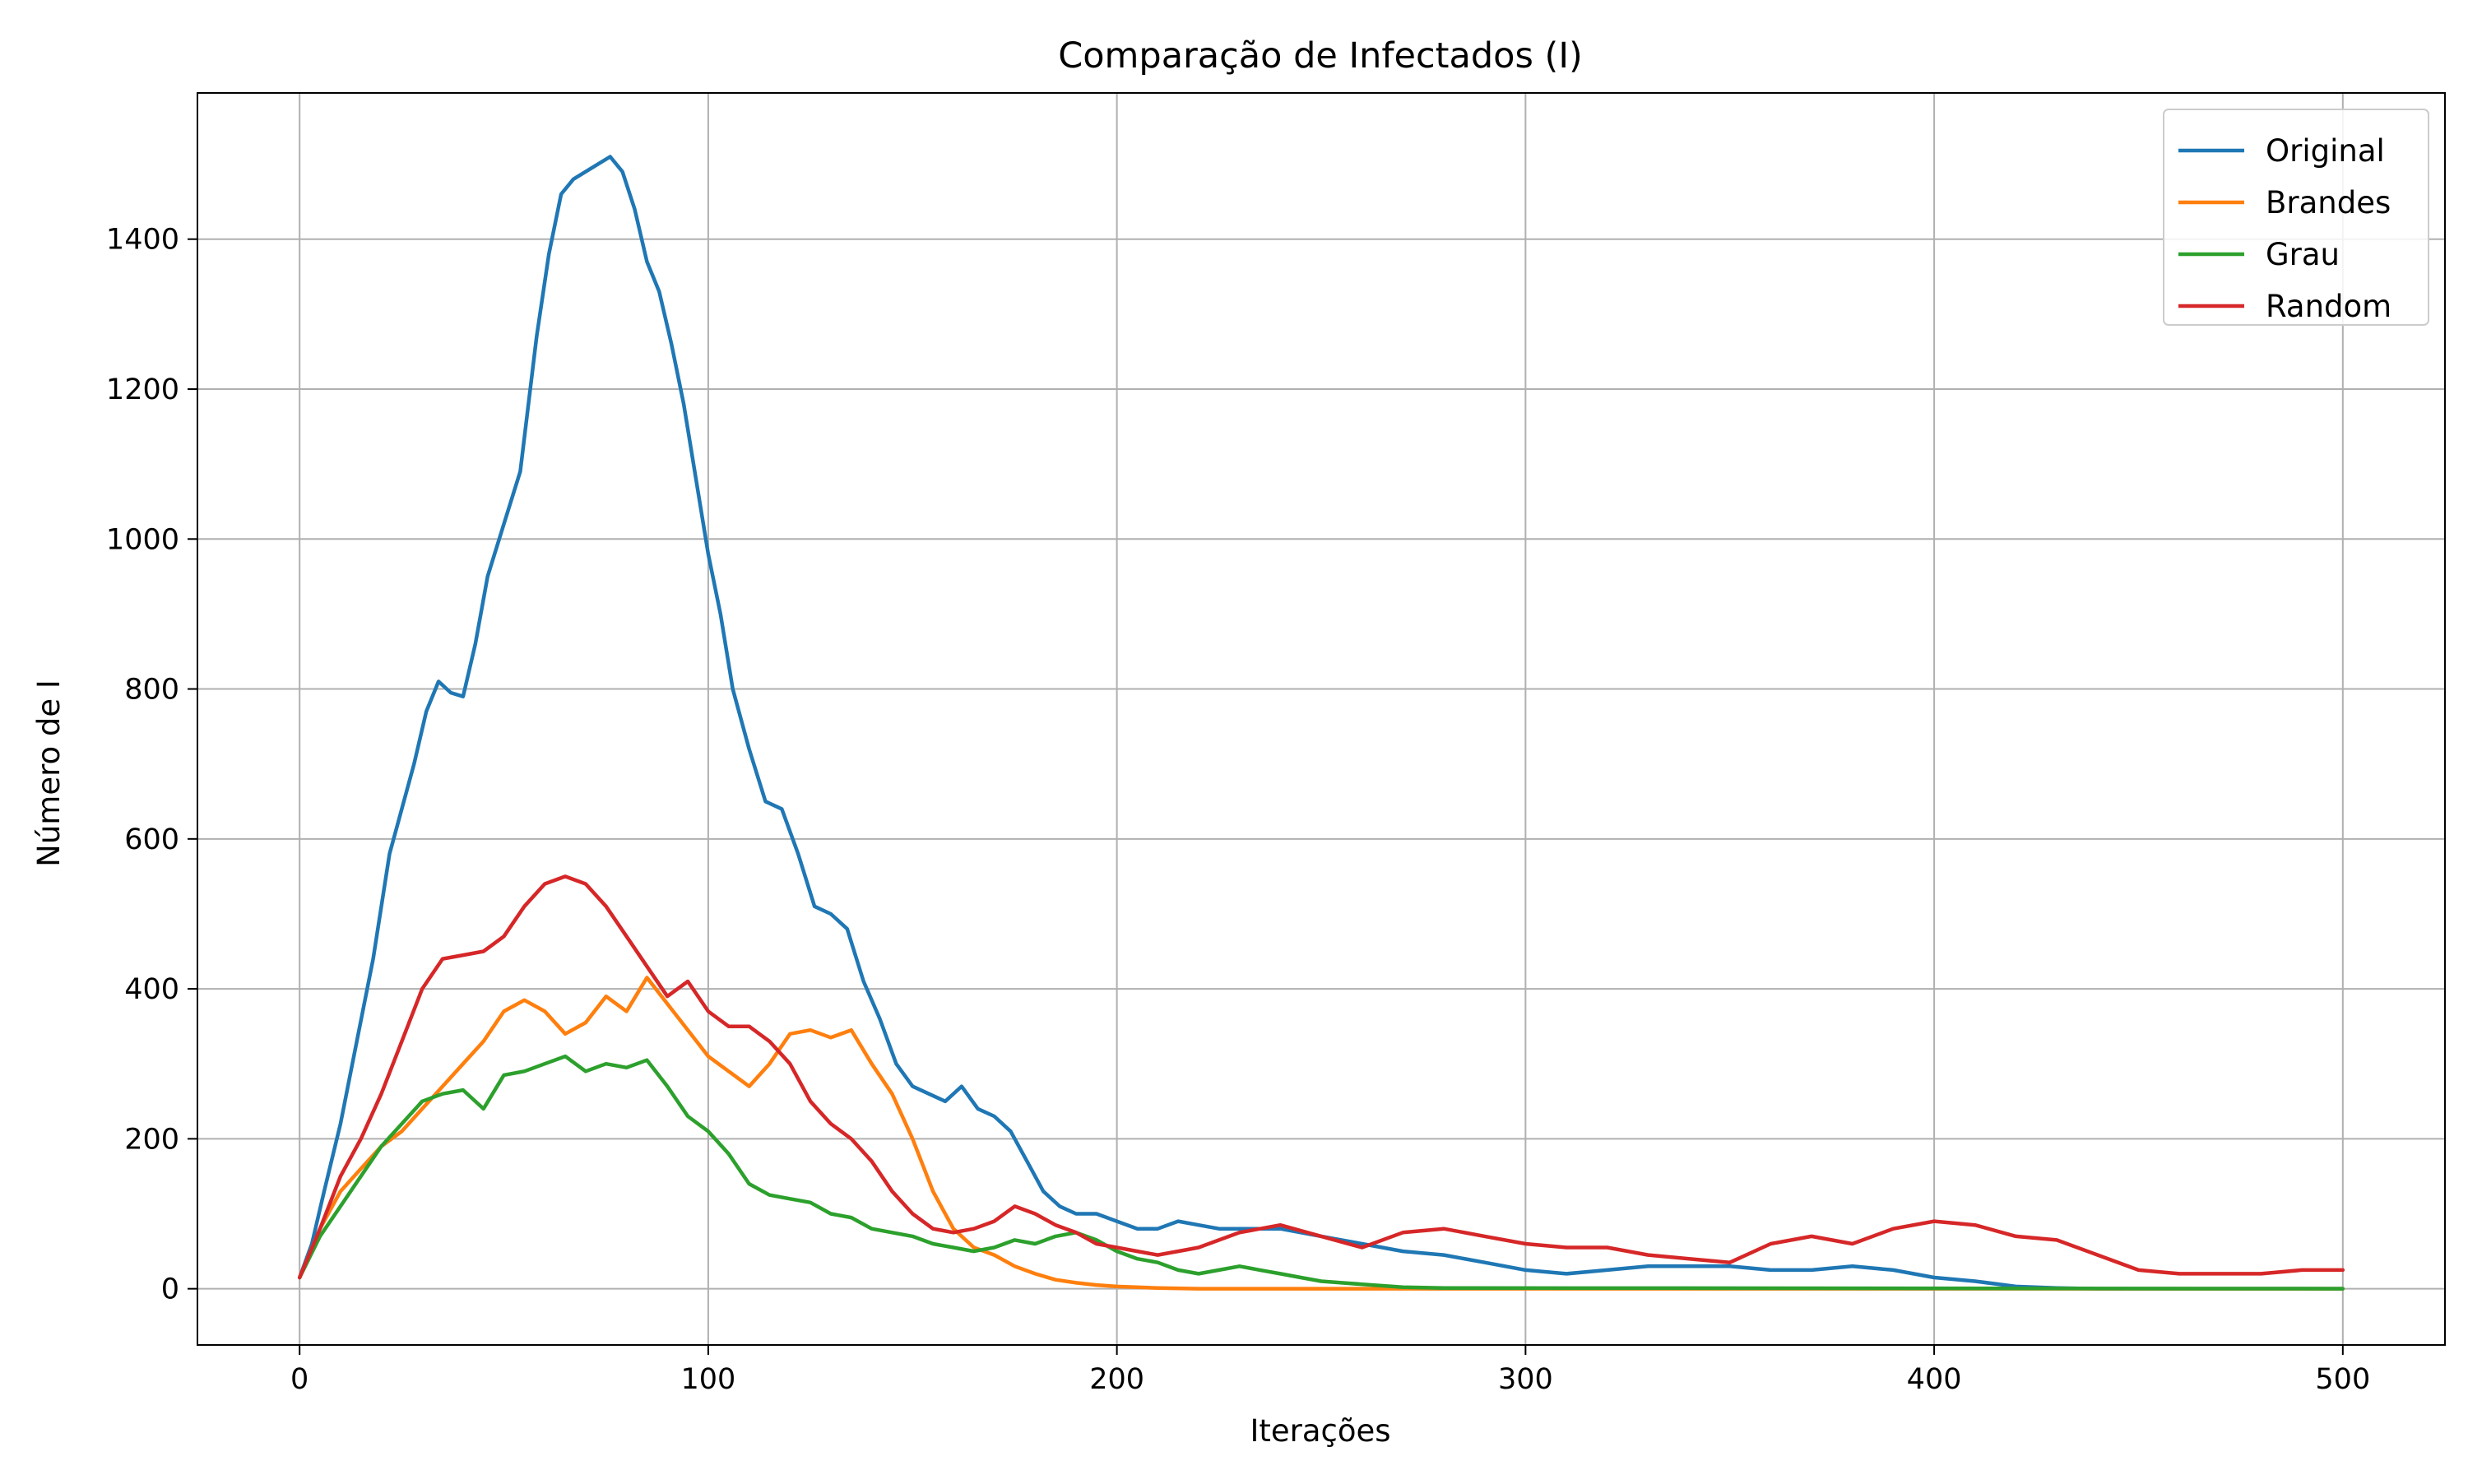 This screenshot has width=2468, height=1484. Describe the element at coordinates (2325, 151) in the screenshot. I see `legend-label-original: Original` at that location.